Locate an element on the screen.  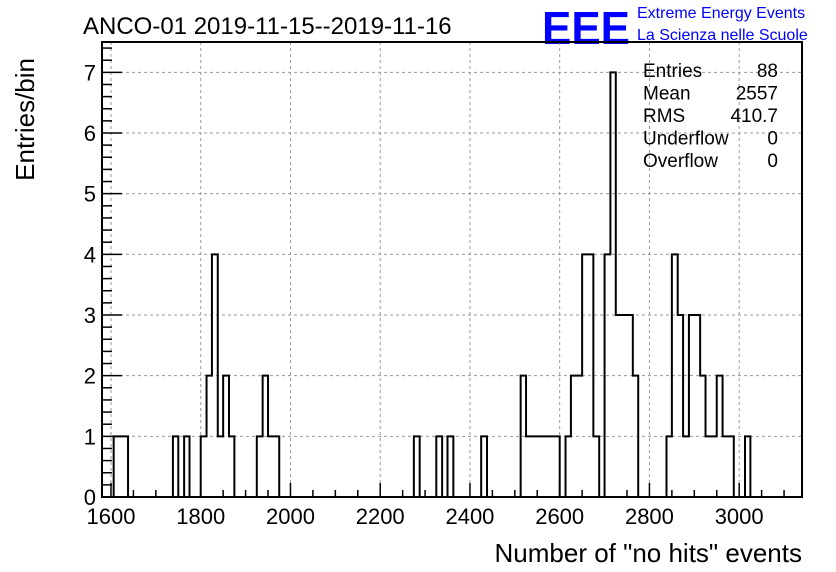
stats-label: Overflow is located at coordinates (680, 161).